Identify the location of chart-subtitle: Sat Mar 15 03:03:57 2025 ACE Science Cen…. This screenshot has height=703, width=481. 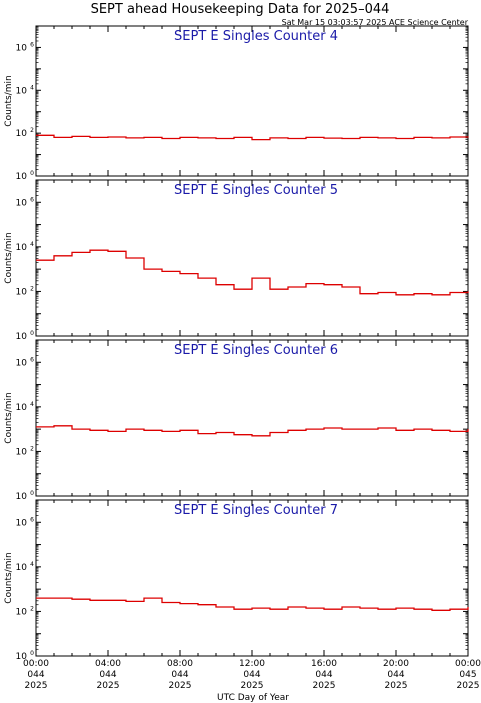
(375, 22).